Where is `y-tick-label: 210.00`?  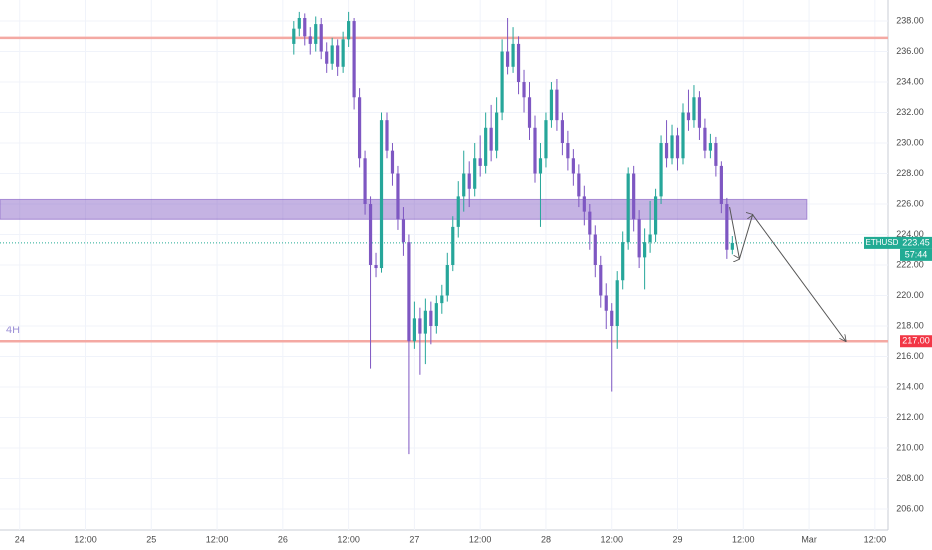
y-tick-label: 210.00 is located at coordinates (910, 447).